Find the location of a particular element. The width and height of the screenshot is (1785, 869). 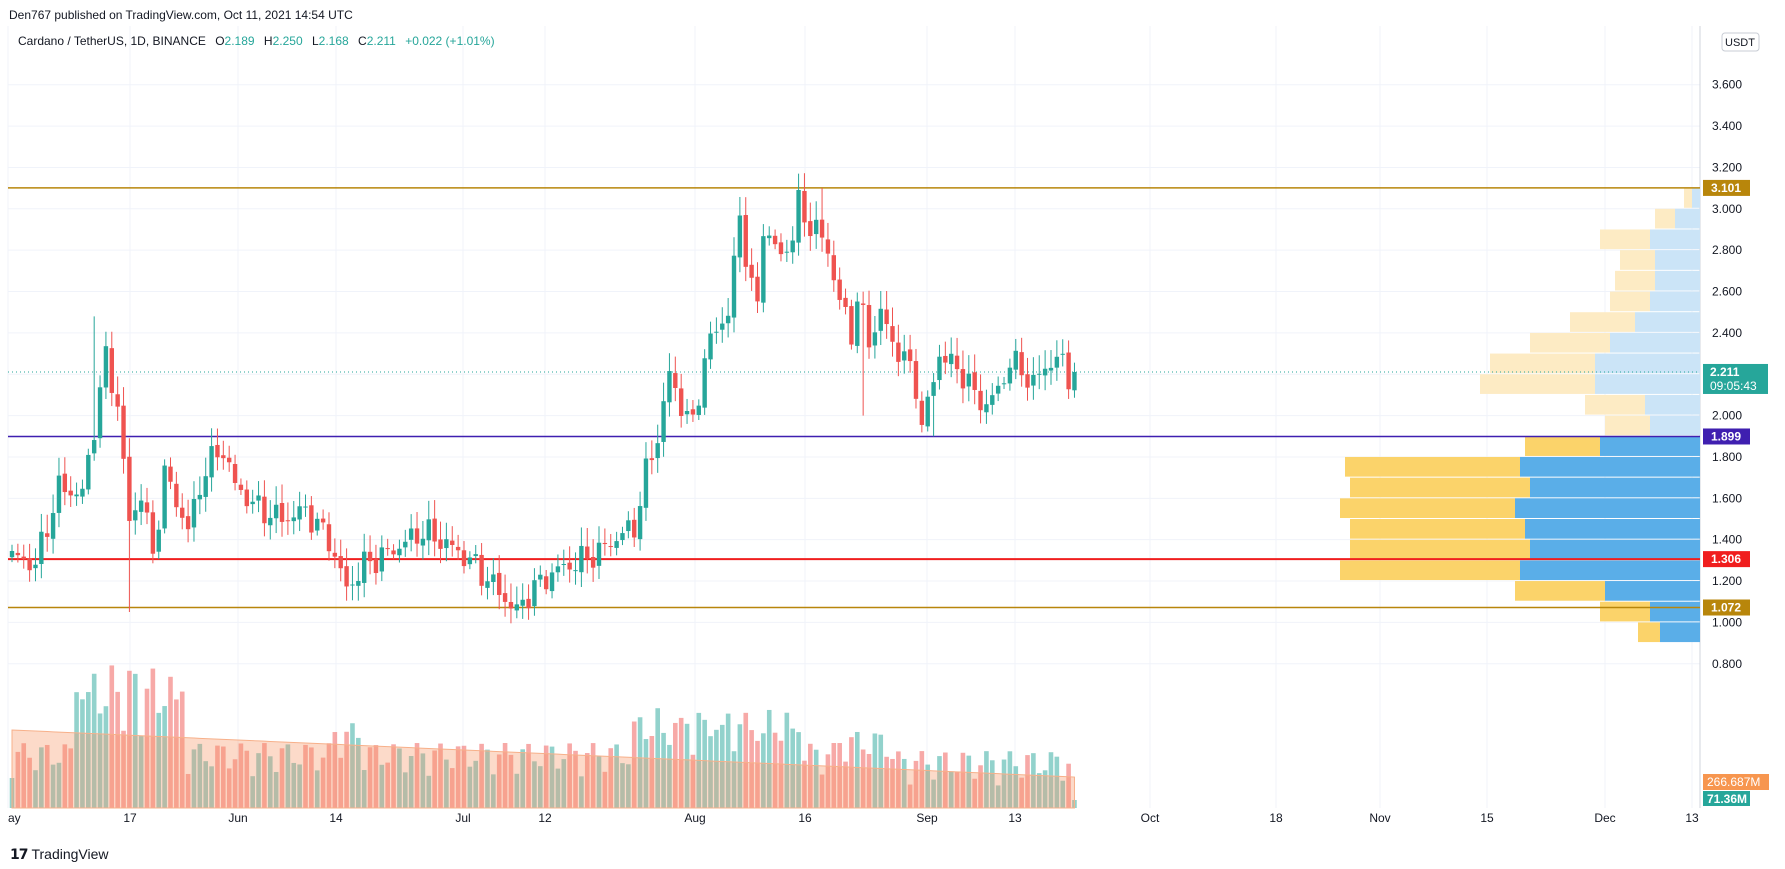

volume-last-badge: 71.36M is located at coordinates (1727, 799).